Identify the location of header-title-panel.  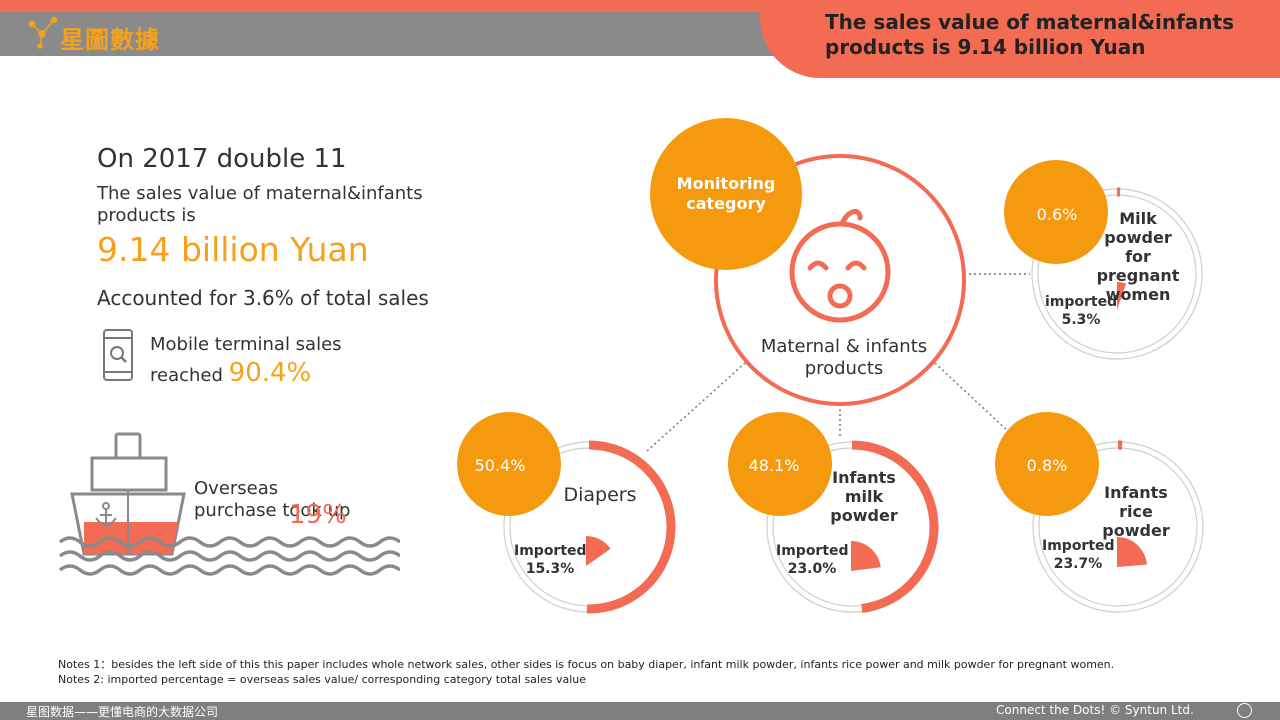
(1020, 39).